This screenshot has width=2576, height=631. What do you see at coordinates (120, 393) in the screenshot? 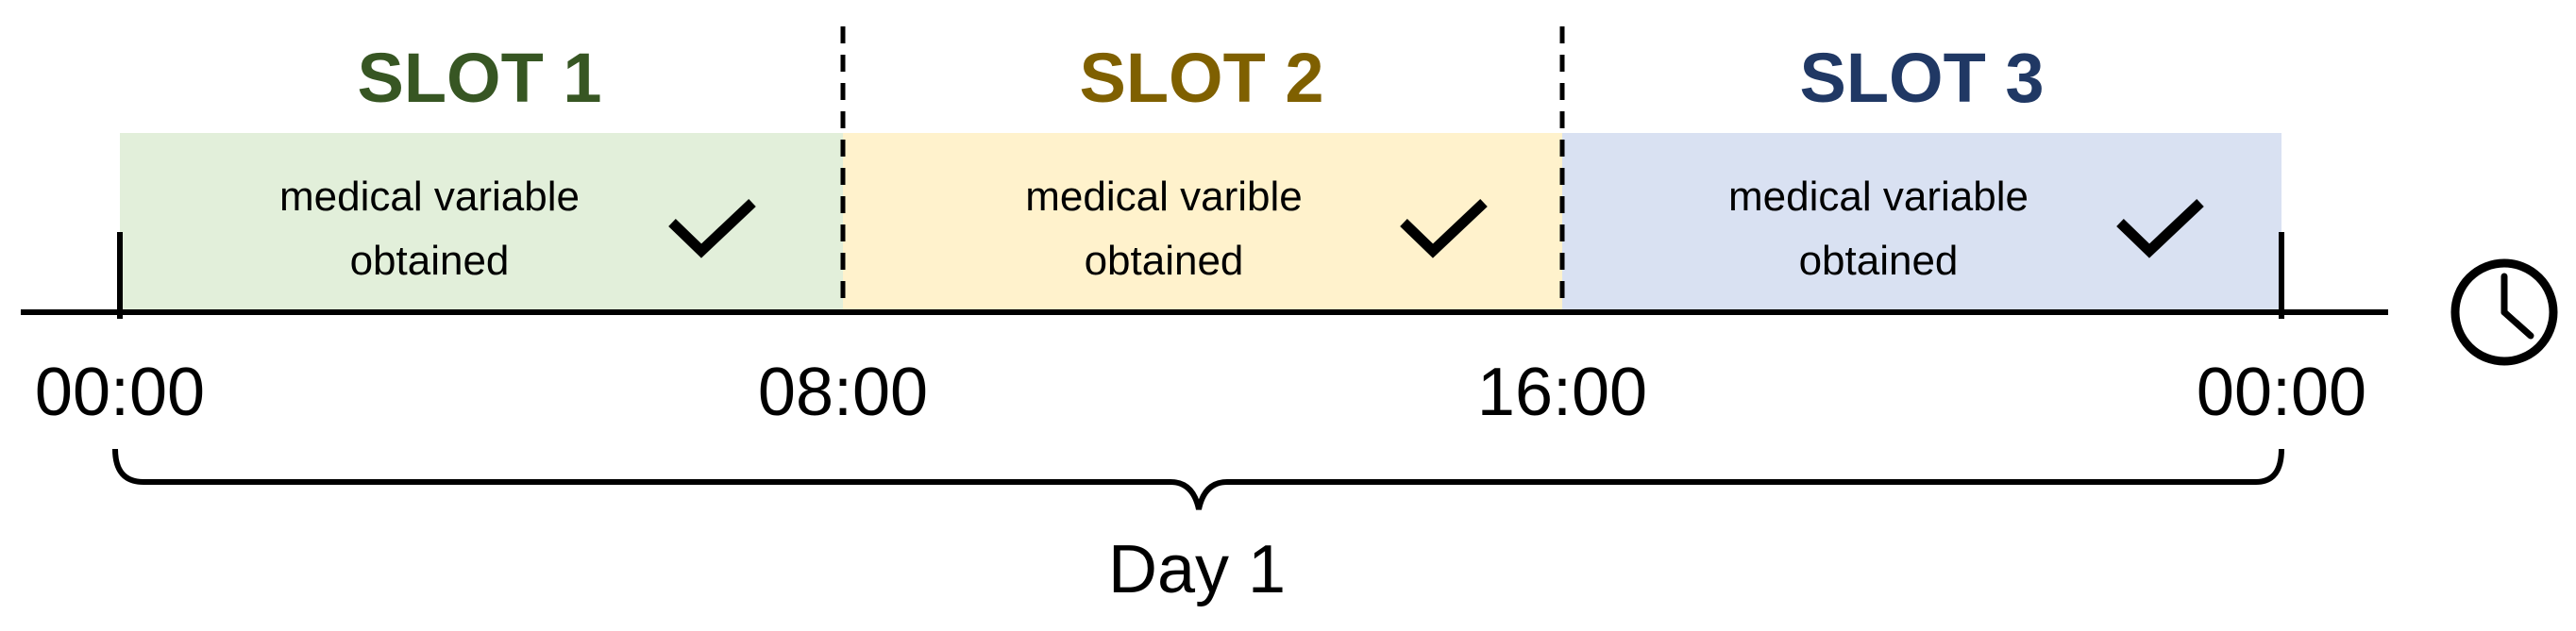
I see `time-label-start: 00:00` at bounding box center [120, 393].